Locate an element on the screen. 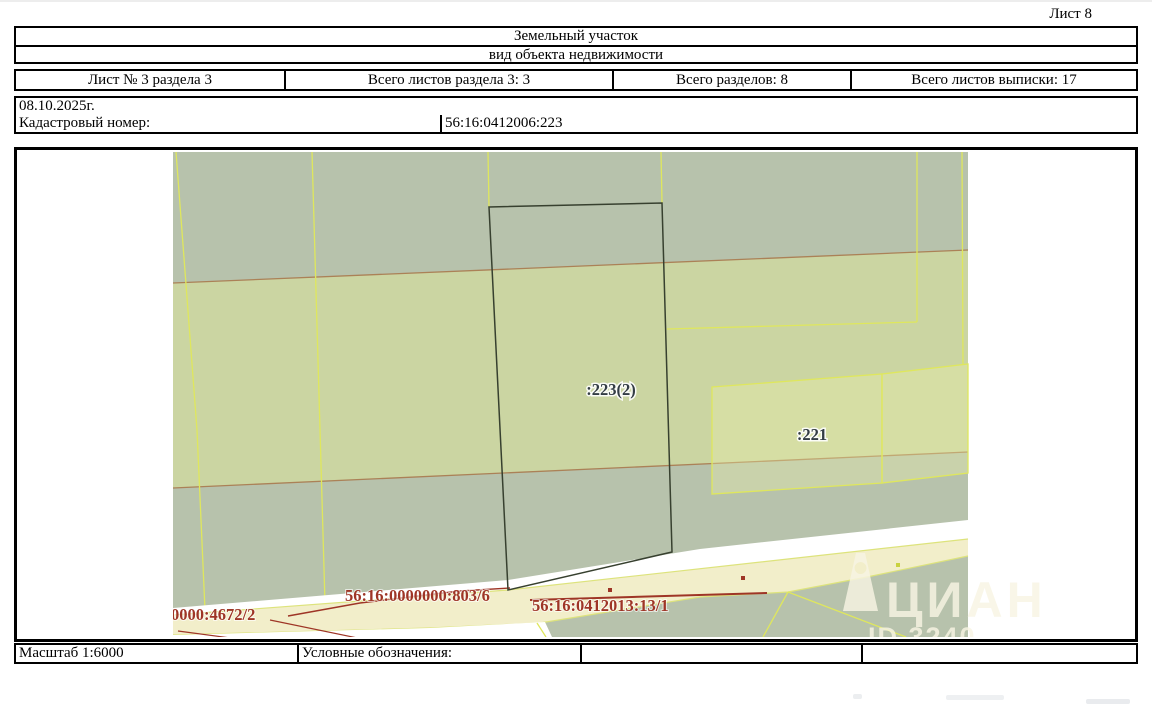 Image resolution: width=1152 pixels, height=704 pixels. object-type-caption: вид объекта недвижимости is located at coordinates (576, 54).